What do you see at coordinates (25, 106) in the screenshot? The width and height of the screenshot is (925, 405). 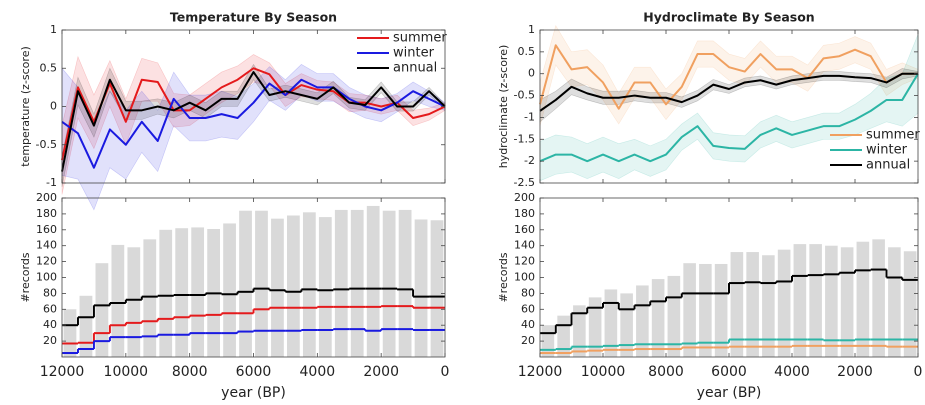 I see `y-axis-label: temperature (z-score)` at bounding box center [25, 106].